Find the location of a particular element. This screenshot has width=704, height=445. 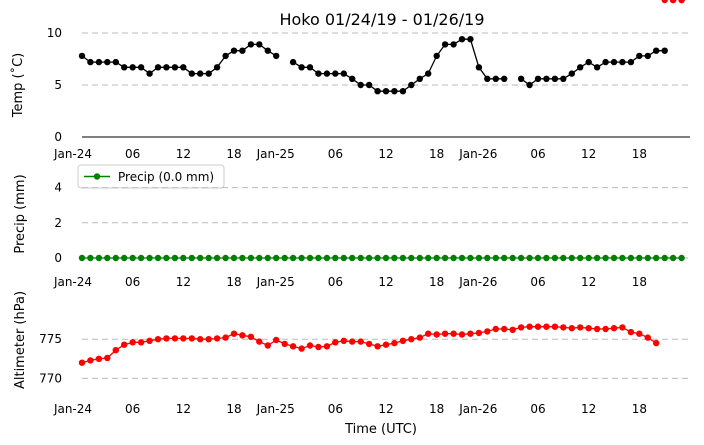

precip-x-tick-label: Jan-25 is located at coordinates (275, 282).